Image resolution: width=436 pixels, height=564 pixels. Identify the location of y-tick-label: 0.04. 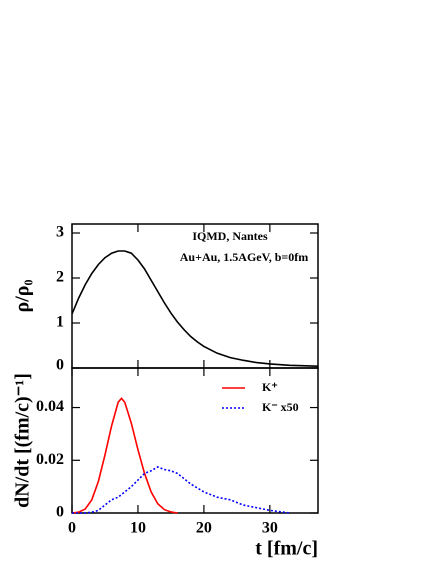
(50, 406).